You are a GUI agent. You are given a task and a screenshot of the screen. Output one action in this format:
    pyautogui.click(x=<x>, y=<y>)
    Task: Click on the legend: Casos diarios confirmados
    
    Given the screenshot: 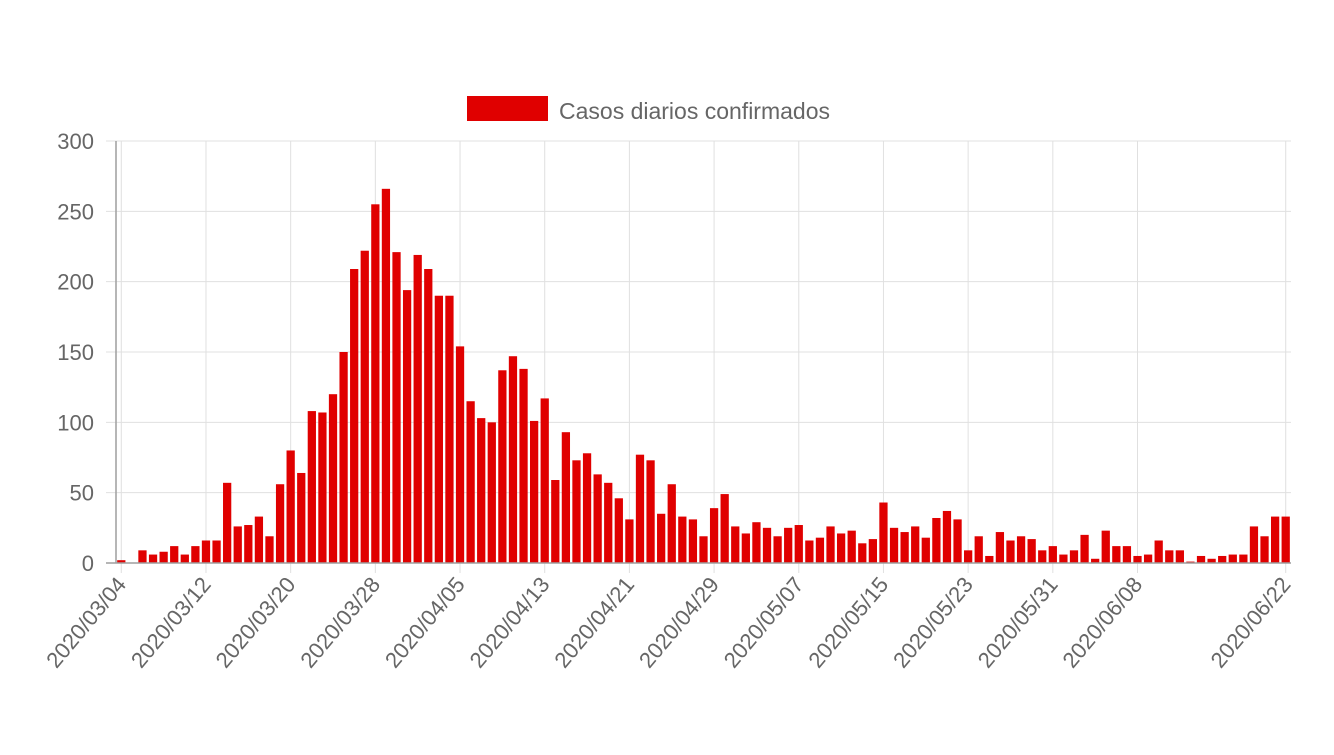 What is the action you would take?
    pyautogui.click(x=648, y=110)
    